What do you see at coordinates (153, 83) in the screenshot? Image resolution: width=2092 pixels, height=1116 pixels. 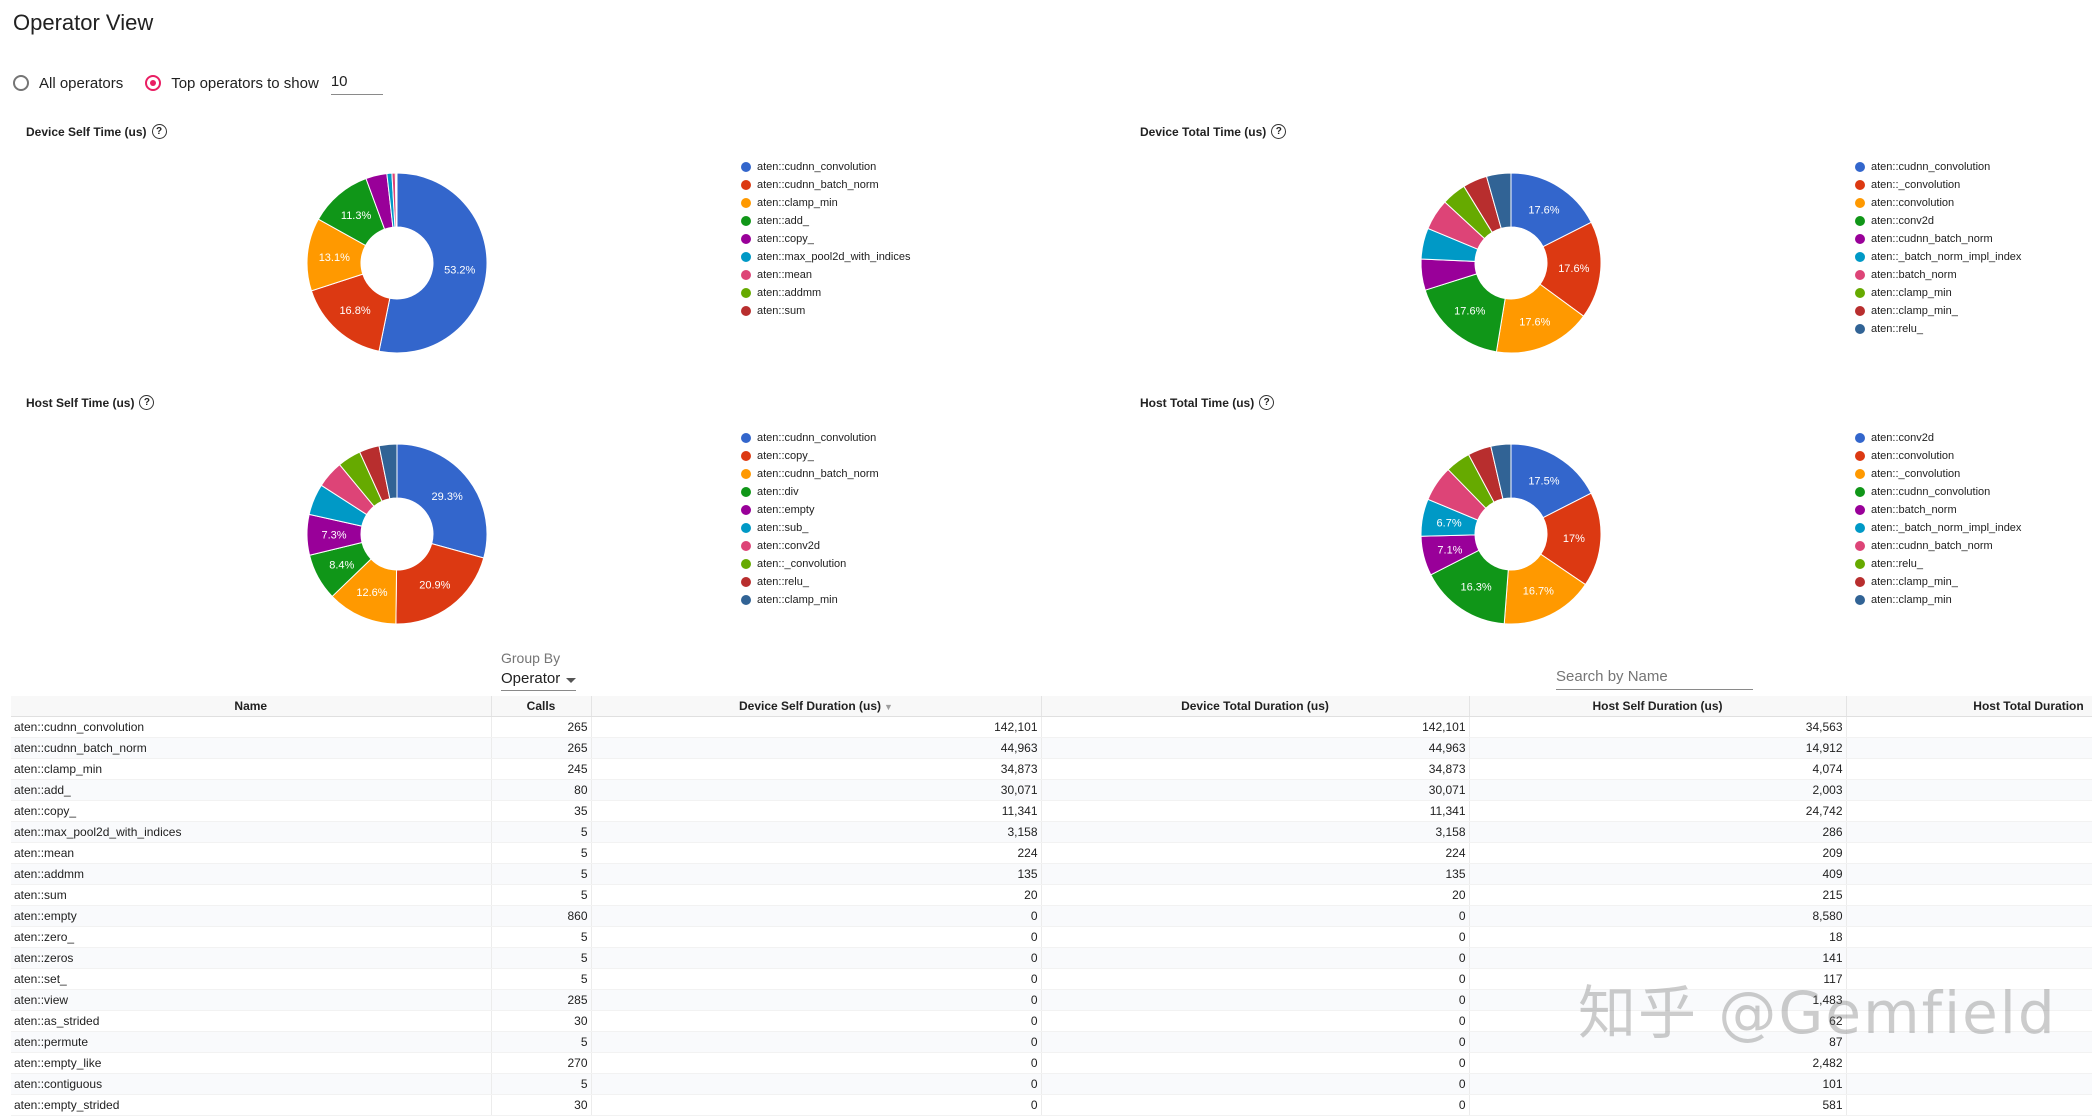 I see `top-operators-radio` at bounding box center [153, 83].